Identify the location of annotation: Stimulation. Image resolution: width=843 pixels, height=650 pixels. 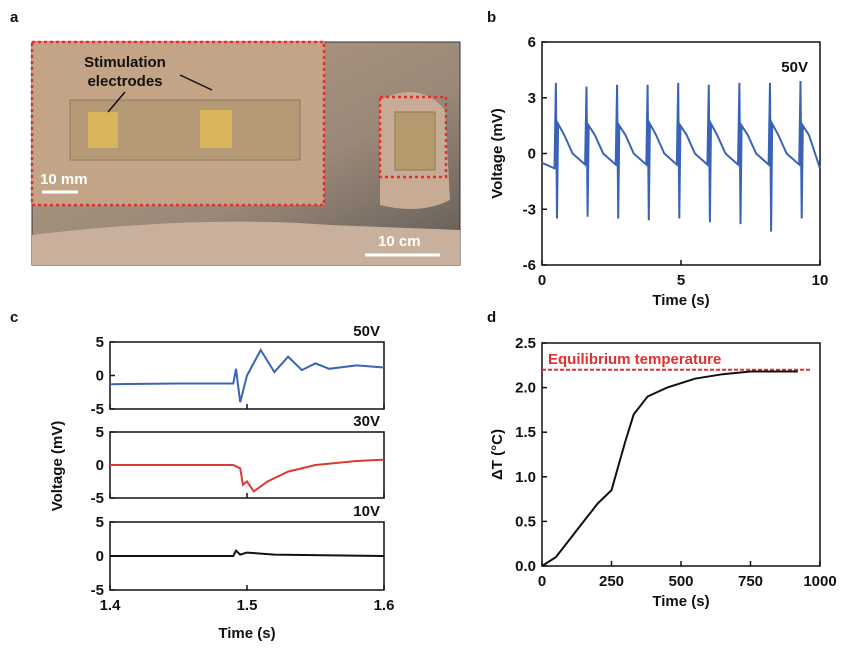
(125, 62).